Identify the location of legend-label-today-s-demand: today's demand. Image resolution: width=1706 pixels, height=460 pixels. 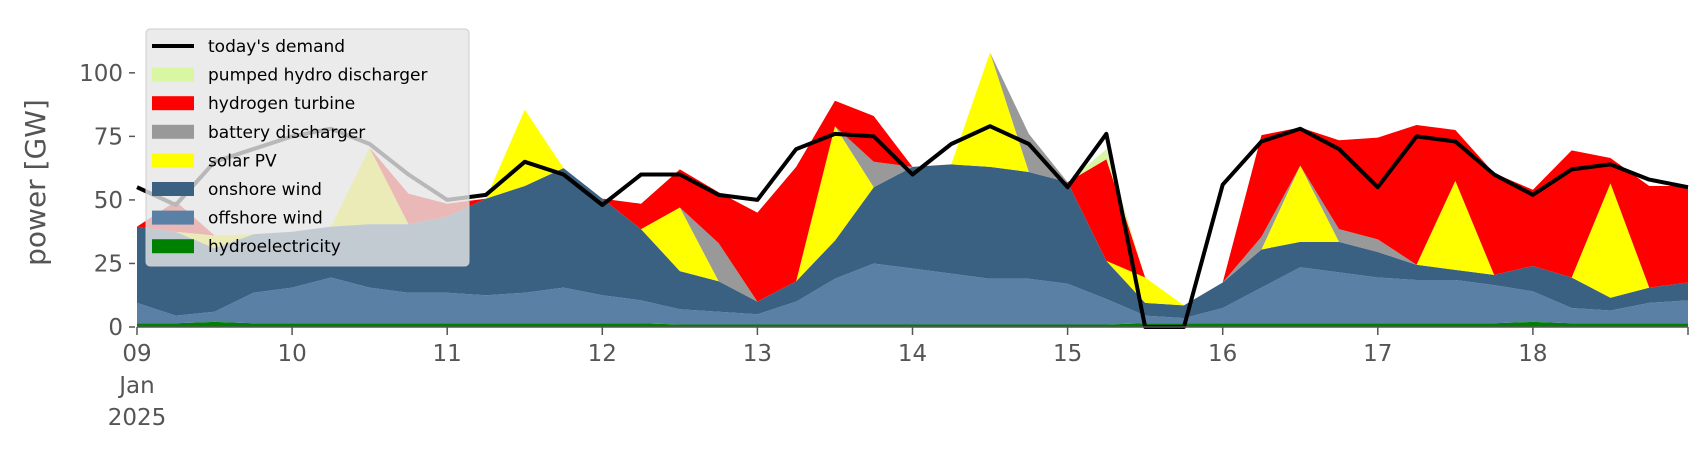
(276, 47).